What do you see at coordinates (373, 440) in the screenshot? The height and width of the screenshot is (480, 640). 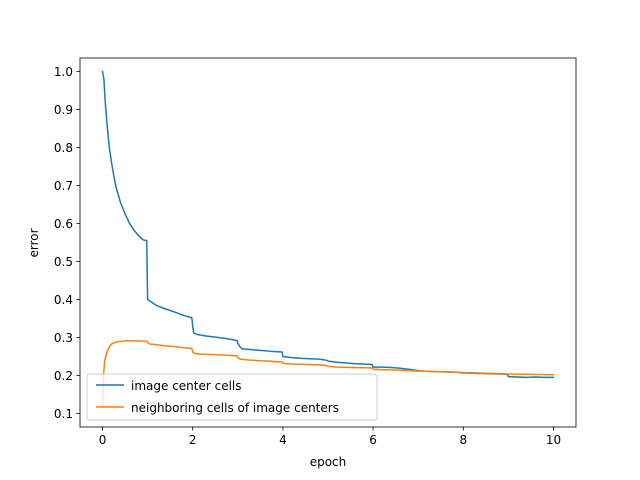 I see `x-tick-label: 6` at bounding box center [373, 440].